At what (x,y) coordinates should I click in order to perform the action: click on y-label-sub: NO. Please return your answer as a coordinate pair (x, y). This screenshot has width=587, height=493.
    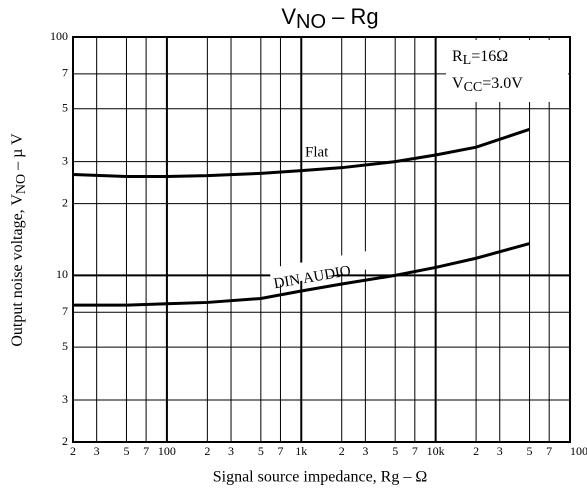
    Looking at the image, I should click on (21, 184).